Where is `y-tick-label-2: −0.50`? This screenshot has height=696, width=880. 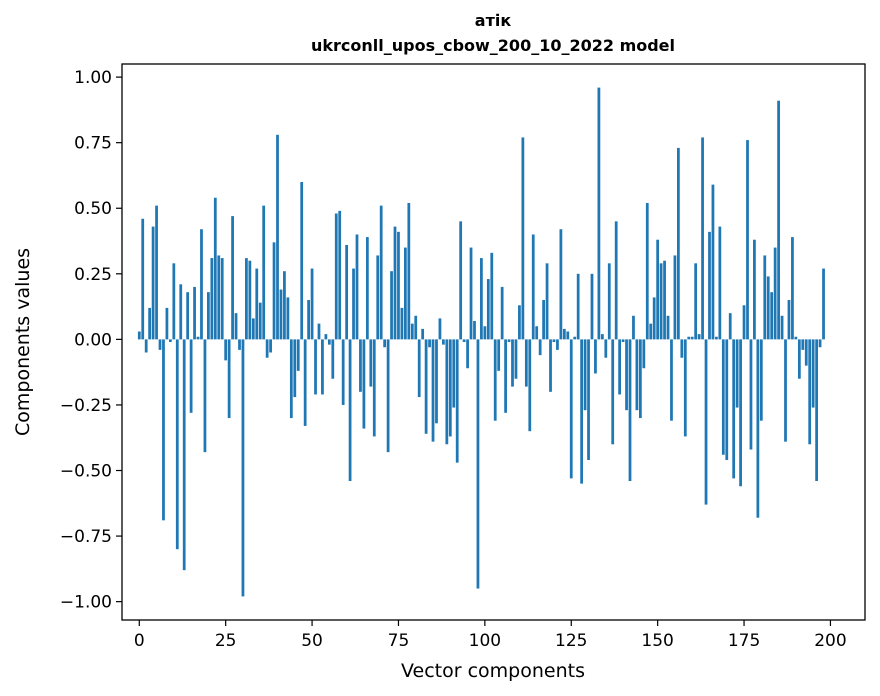 y-tick-label-2: −0.50 is located at coordinates (86, 472).